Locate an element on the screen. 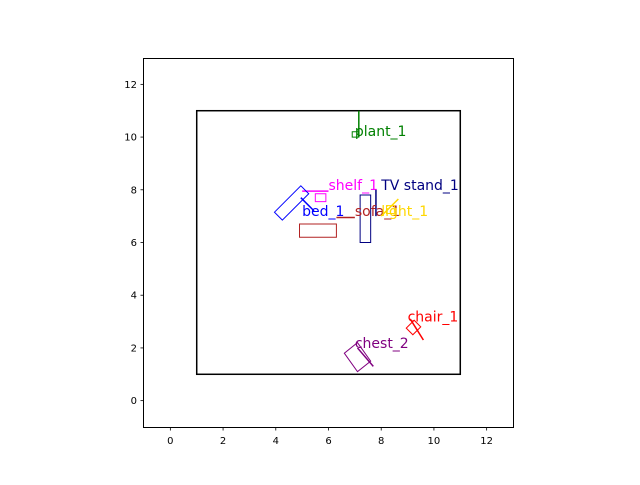  chest-2-orientation-line is located at coordinates (365, 357).